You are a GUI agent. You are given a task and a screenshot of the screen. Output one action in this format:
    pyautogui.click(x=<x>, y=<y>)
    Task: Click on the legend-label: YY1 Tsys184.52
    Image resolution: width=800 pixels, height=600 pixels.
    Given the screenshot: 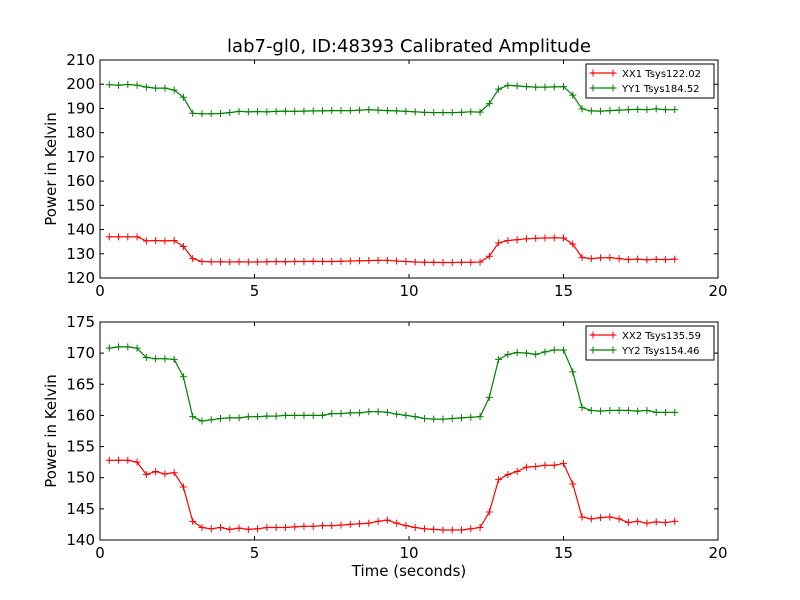 What is the action you would take?
    pyautogui.click(x=660, y=89)
    